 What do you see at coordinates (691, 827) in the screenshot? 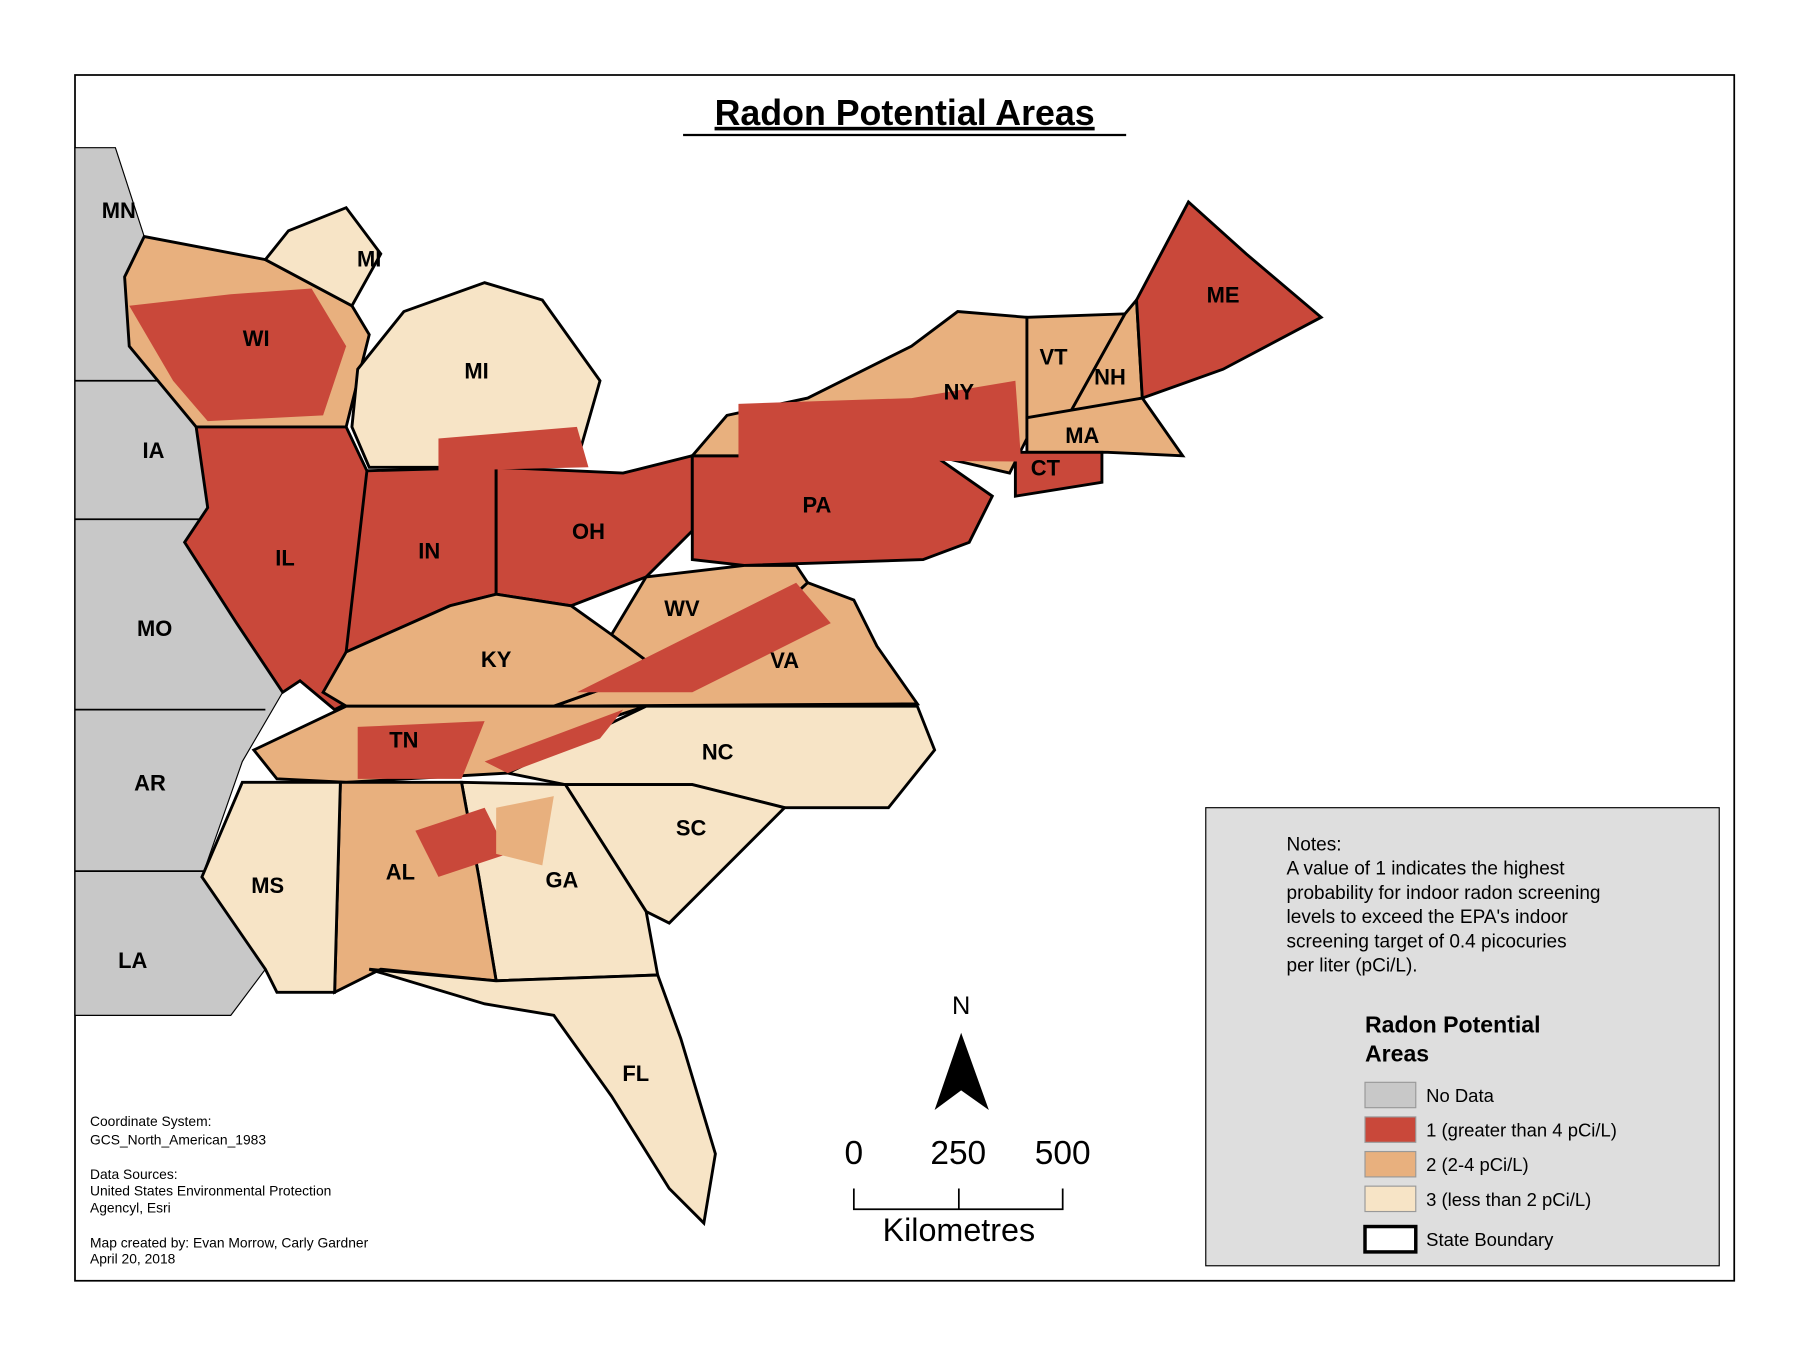
I see `state-label: SC` at bounding box center [691, 827].